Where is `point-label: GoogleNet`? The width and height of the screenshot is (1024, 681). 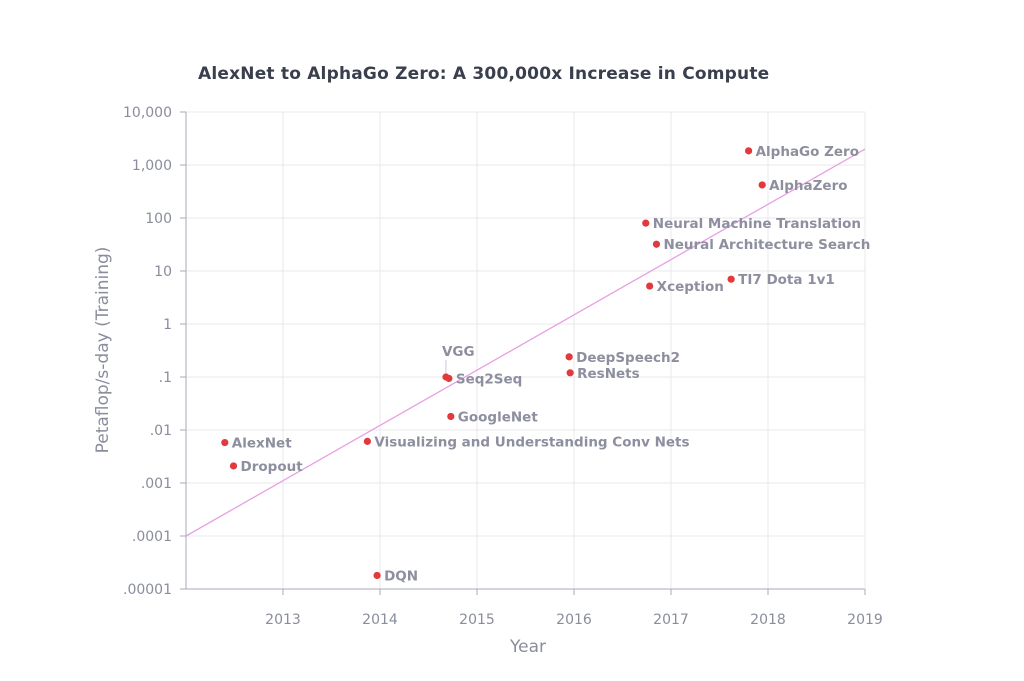
point-label: GoogleNet is located at coordinates (498, 417).